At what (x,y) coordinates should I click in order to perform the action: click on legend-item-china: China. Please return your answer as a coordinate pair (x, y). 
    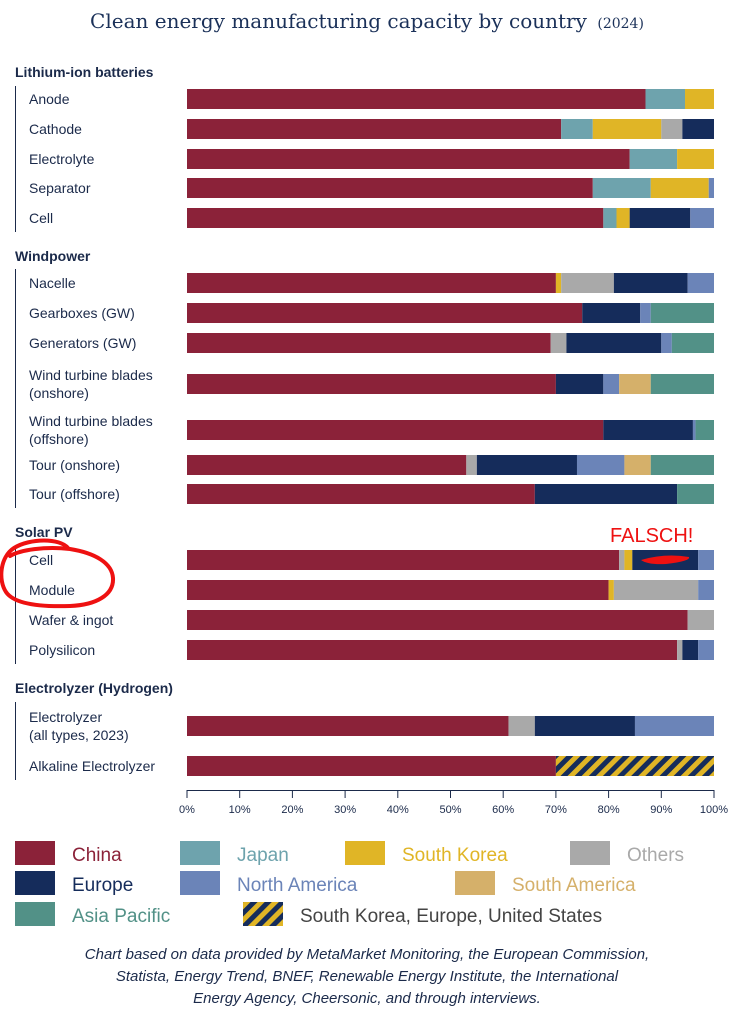
    Looking at the image, I should click on (68, 853).